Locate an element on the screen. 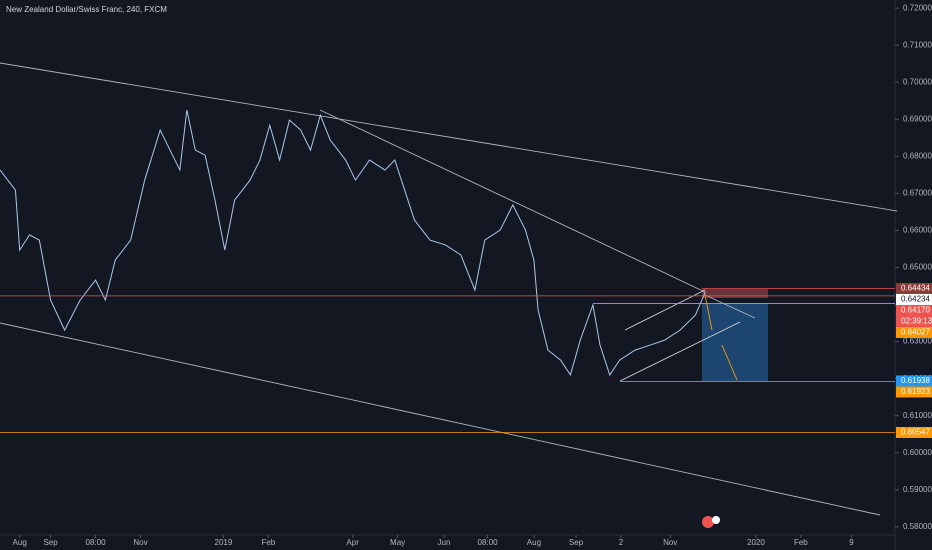  projection-line is located at coordinates (730, 306).